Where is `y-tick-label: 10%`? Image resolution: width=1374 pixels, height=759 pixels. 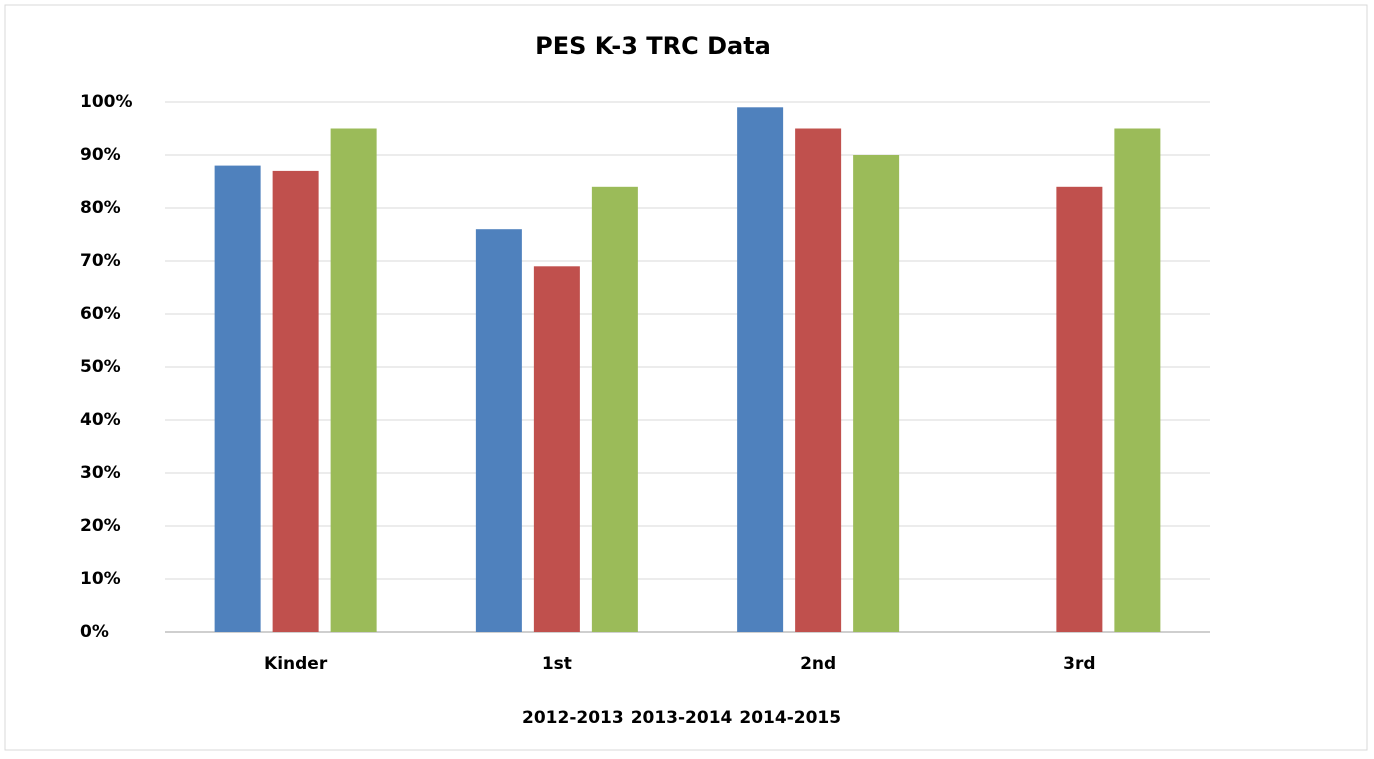 y-tick-label: 10% is located at coordinates (100, 579).